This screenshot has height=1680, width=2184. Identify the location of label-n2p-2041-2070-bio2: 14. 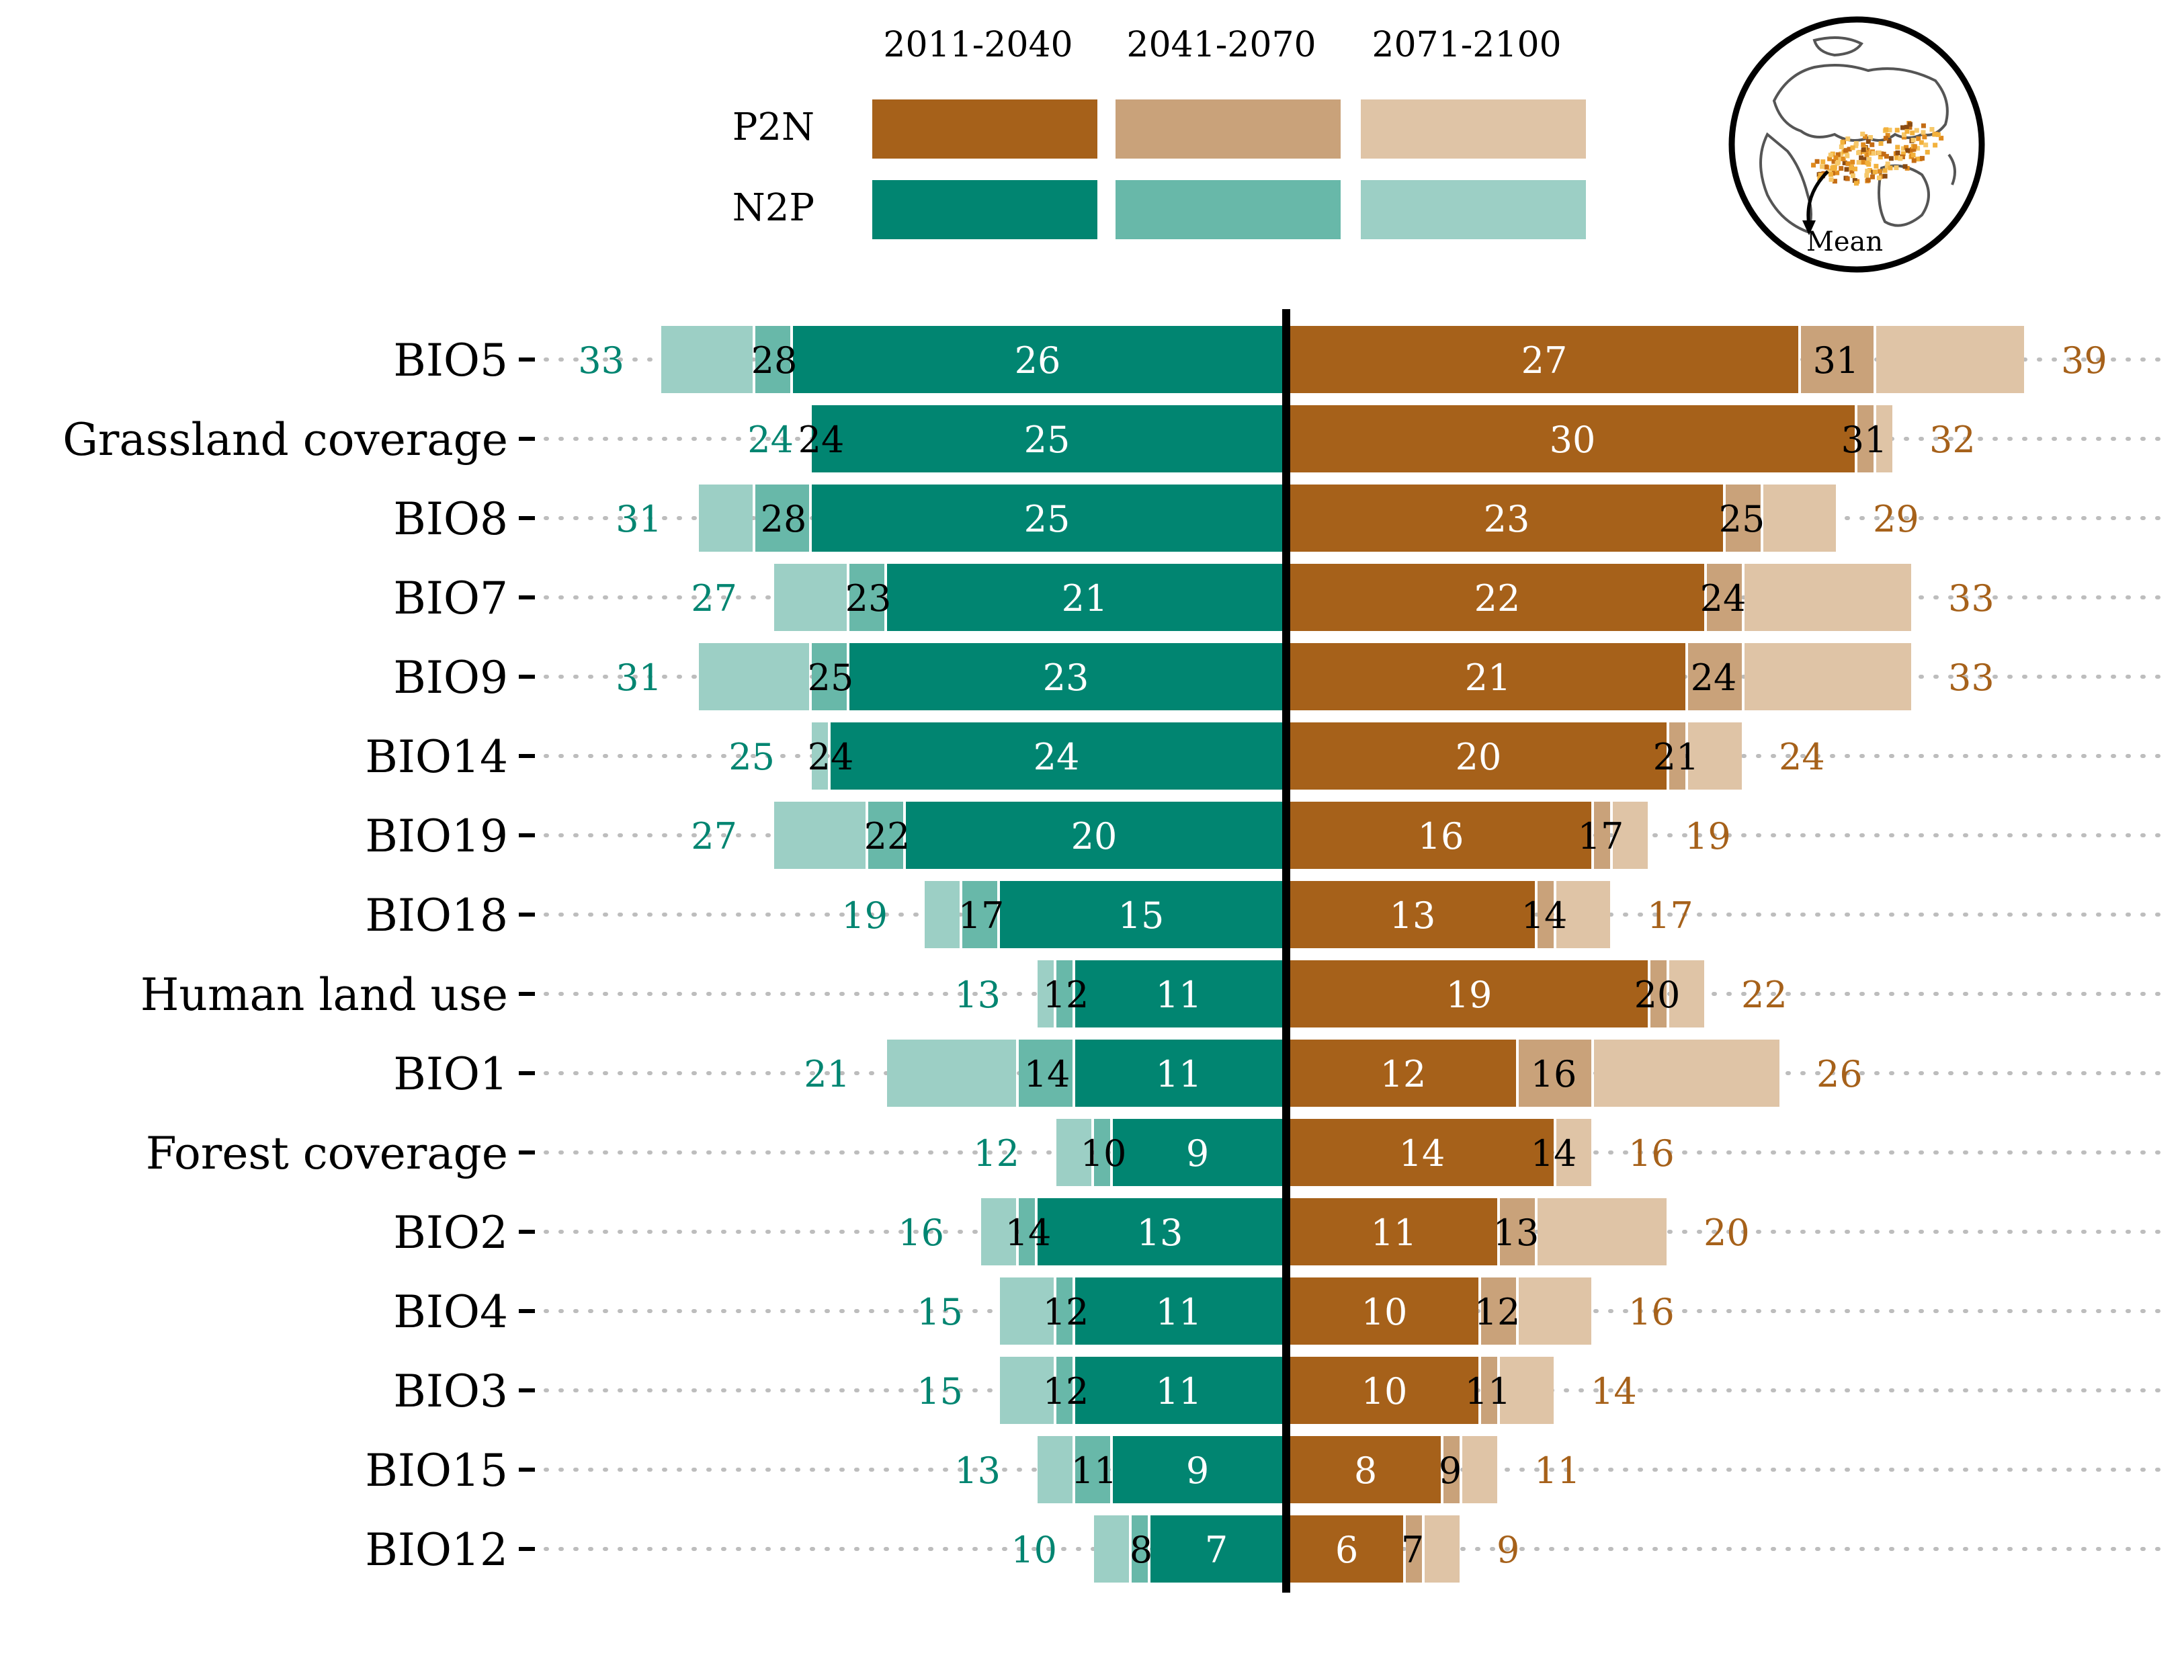
(1029, 1233).